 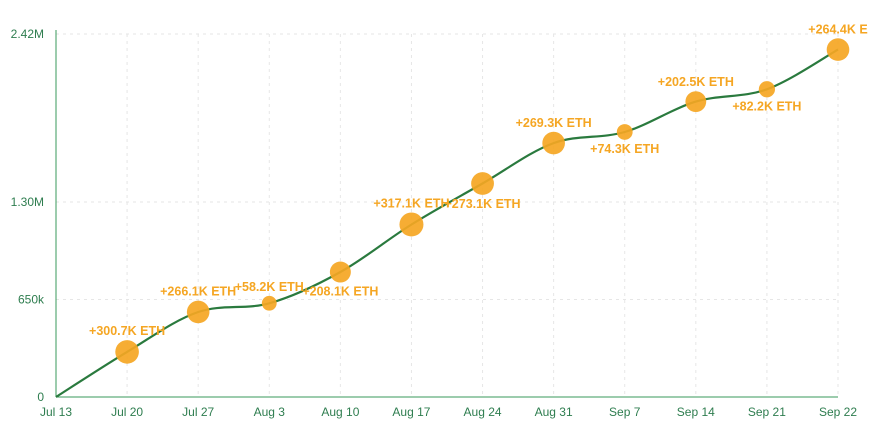 I want to click on x-tick-label: Jul 20, so click(x=127, y=412).